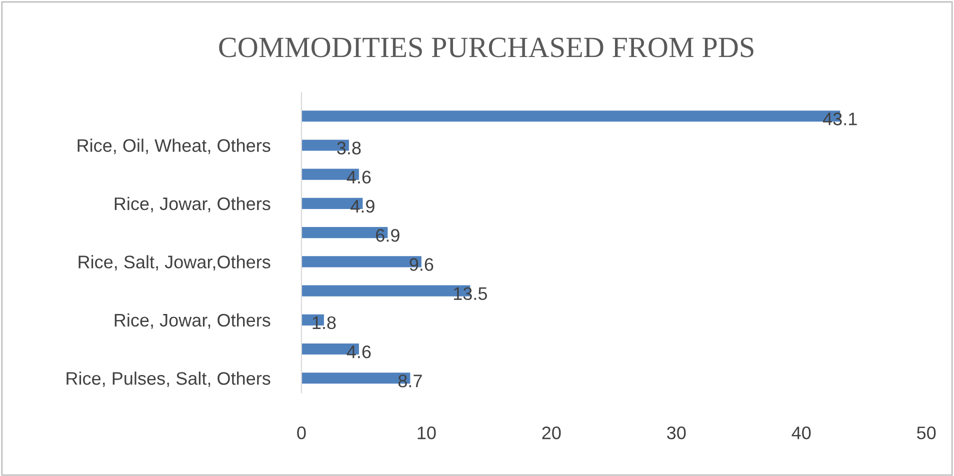 This screenshot has width=954, height=476. What do you see at coordinates (801, 433) in the screenshot?
I see `x-tick-label: 40` at bounding box center [801, 433].